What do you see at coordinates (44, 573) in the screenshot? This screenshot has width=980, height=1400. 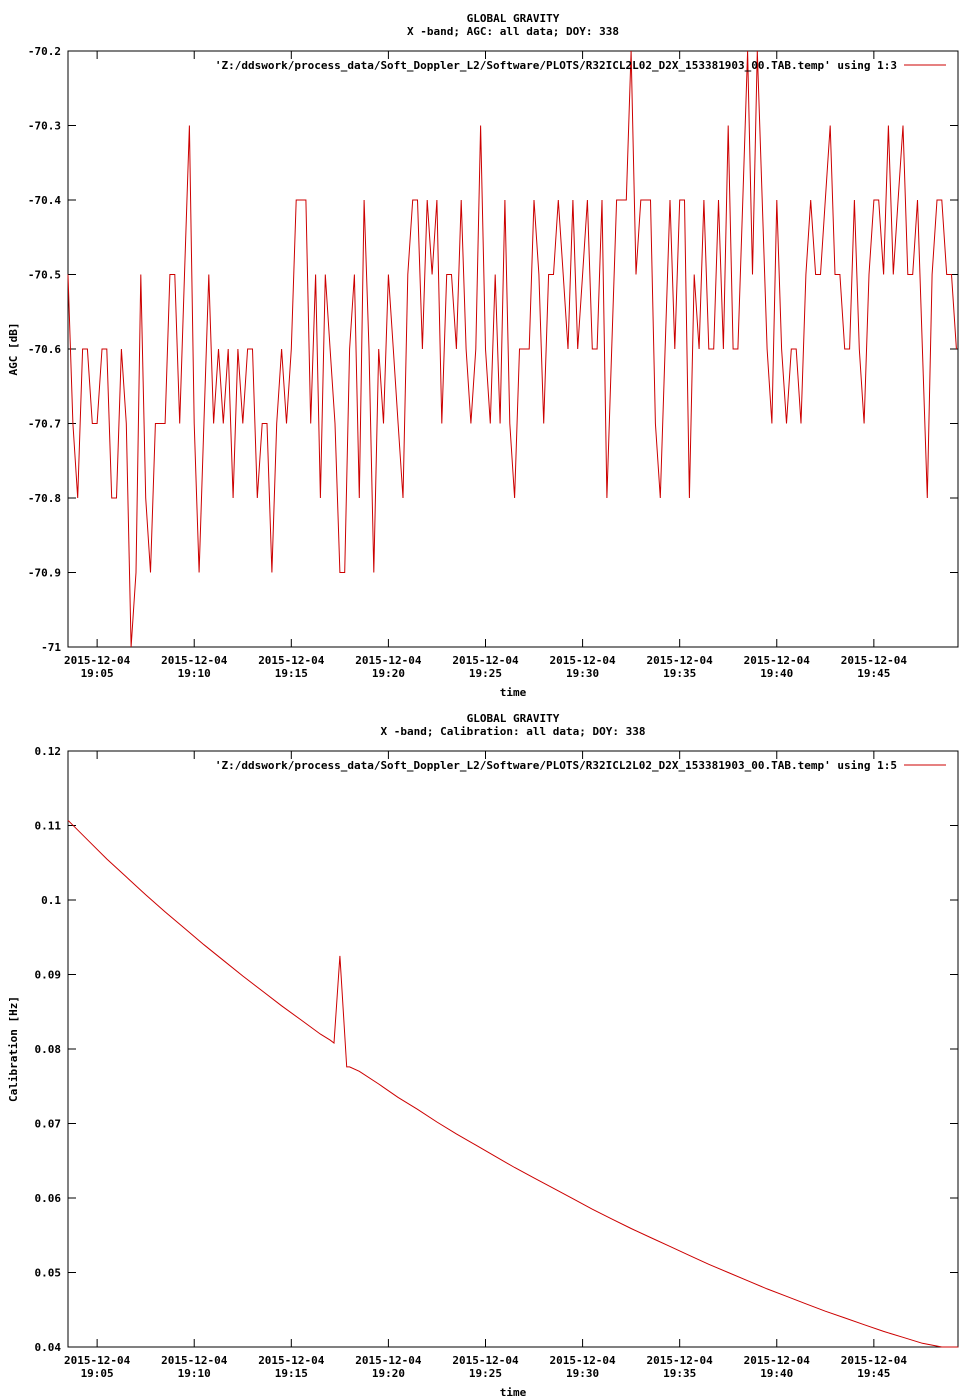 I see `y-tick-label: -70.9` at bounding box center [44, 573].